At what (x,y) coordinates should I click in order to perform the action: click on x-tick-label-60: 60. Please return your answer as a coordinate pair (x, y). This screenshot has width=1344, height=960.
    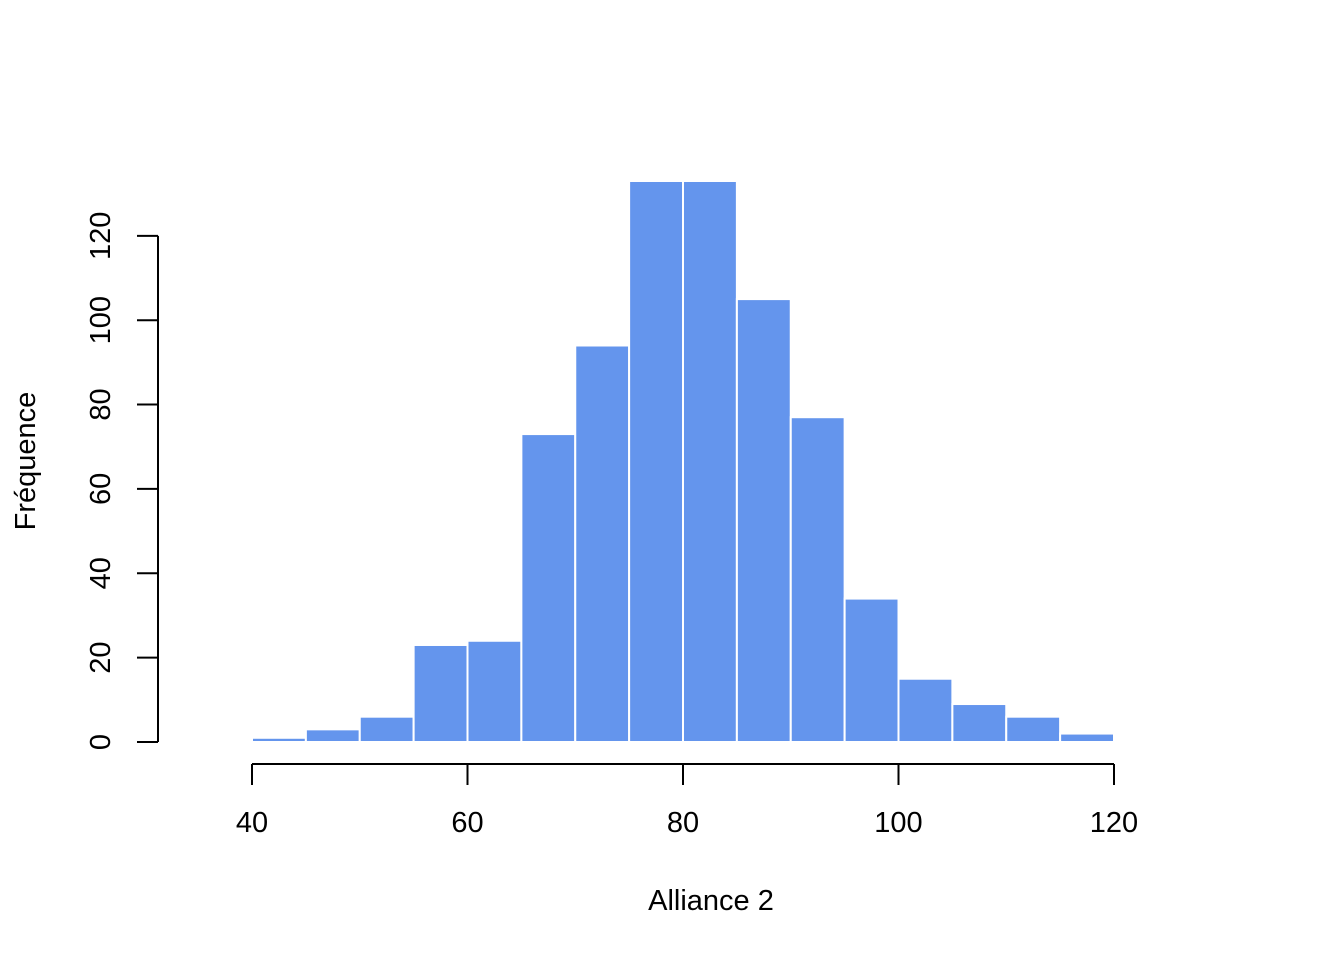
    Looking at the image, I should click on (467, 823).